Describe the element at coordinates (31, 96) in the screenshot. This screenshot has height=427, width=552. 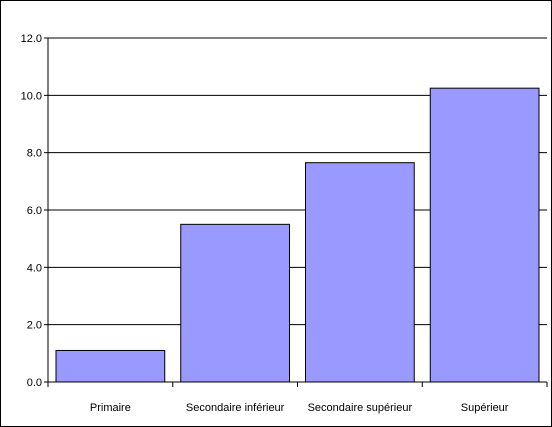
I see `y-tick-label: 10.0` at that location.